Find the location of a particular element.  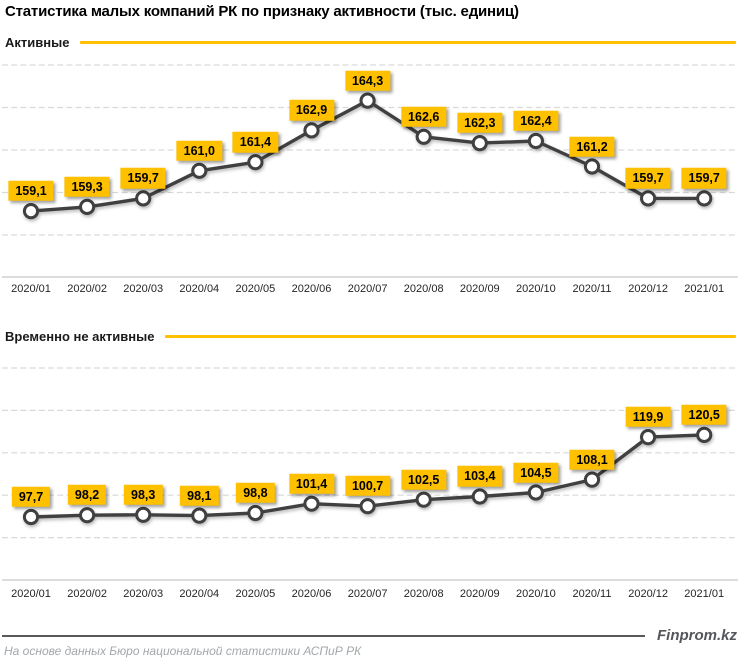

series-temporarily-inactive is located at coordinates (367, 476).